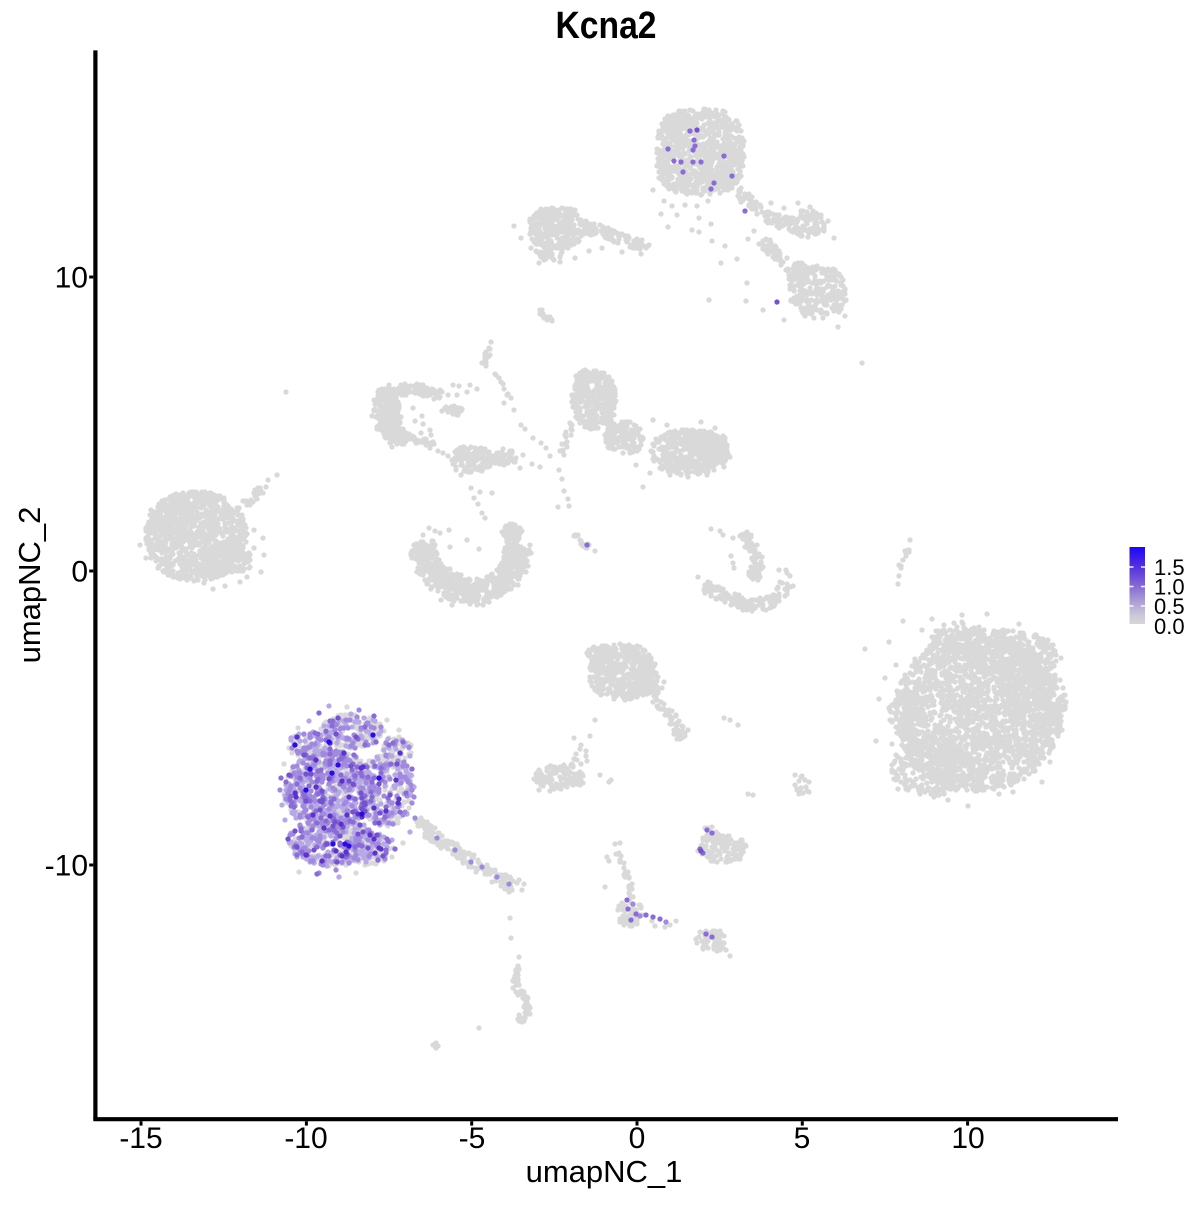  What do you see at coordinates (1169, 587) in the screenshot?
I see `svg-text: 1.0` at bounding box center [1169, 587].